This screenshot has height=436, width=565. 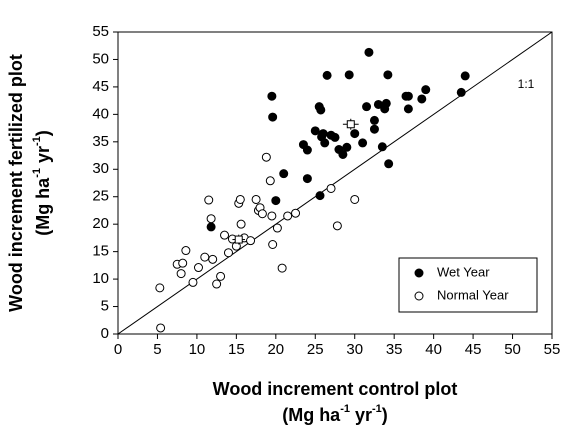 What do you see at coordinates (236, 349) in the screenshot?
I see `x-tick-label: 15` at bounding box center [236, 349].